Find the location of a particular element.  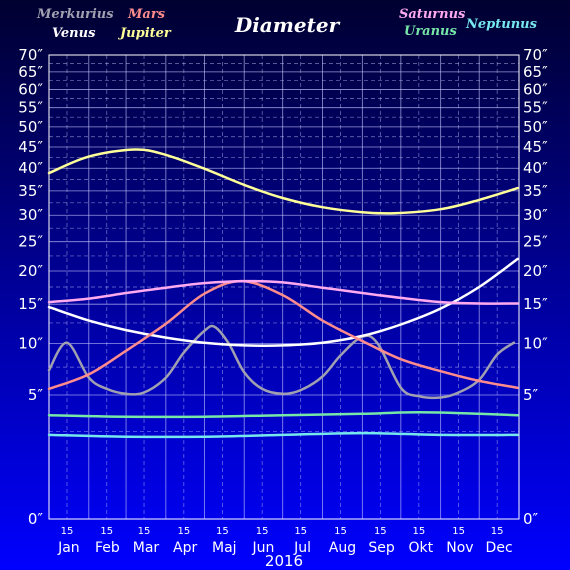

x-month-label: Jan is located at coordinates (68, 548).